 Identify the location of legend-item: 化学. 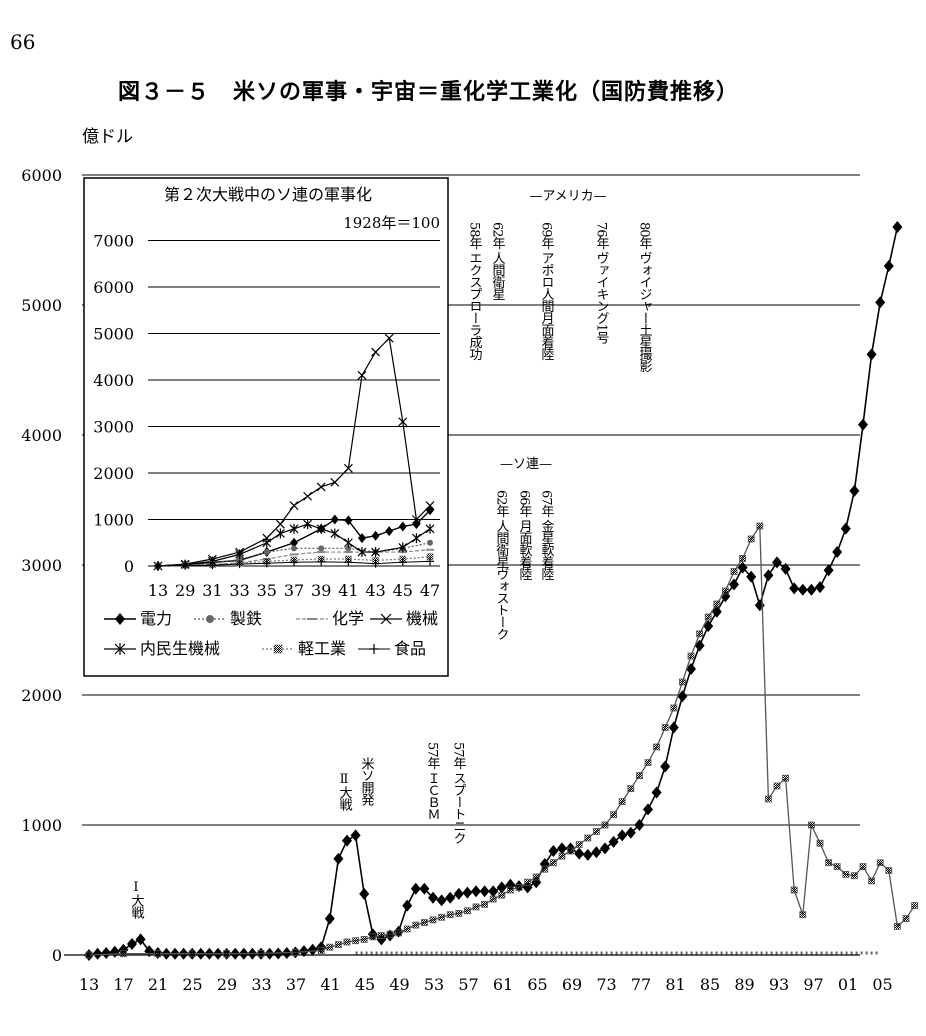
(330, 618).